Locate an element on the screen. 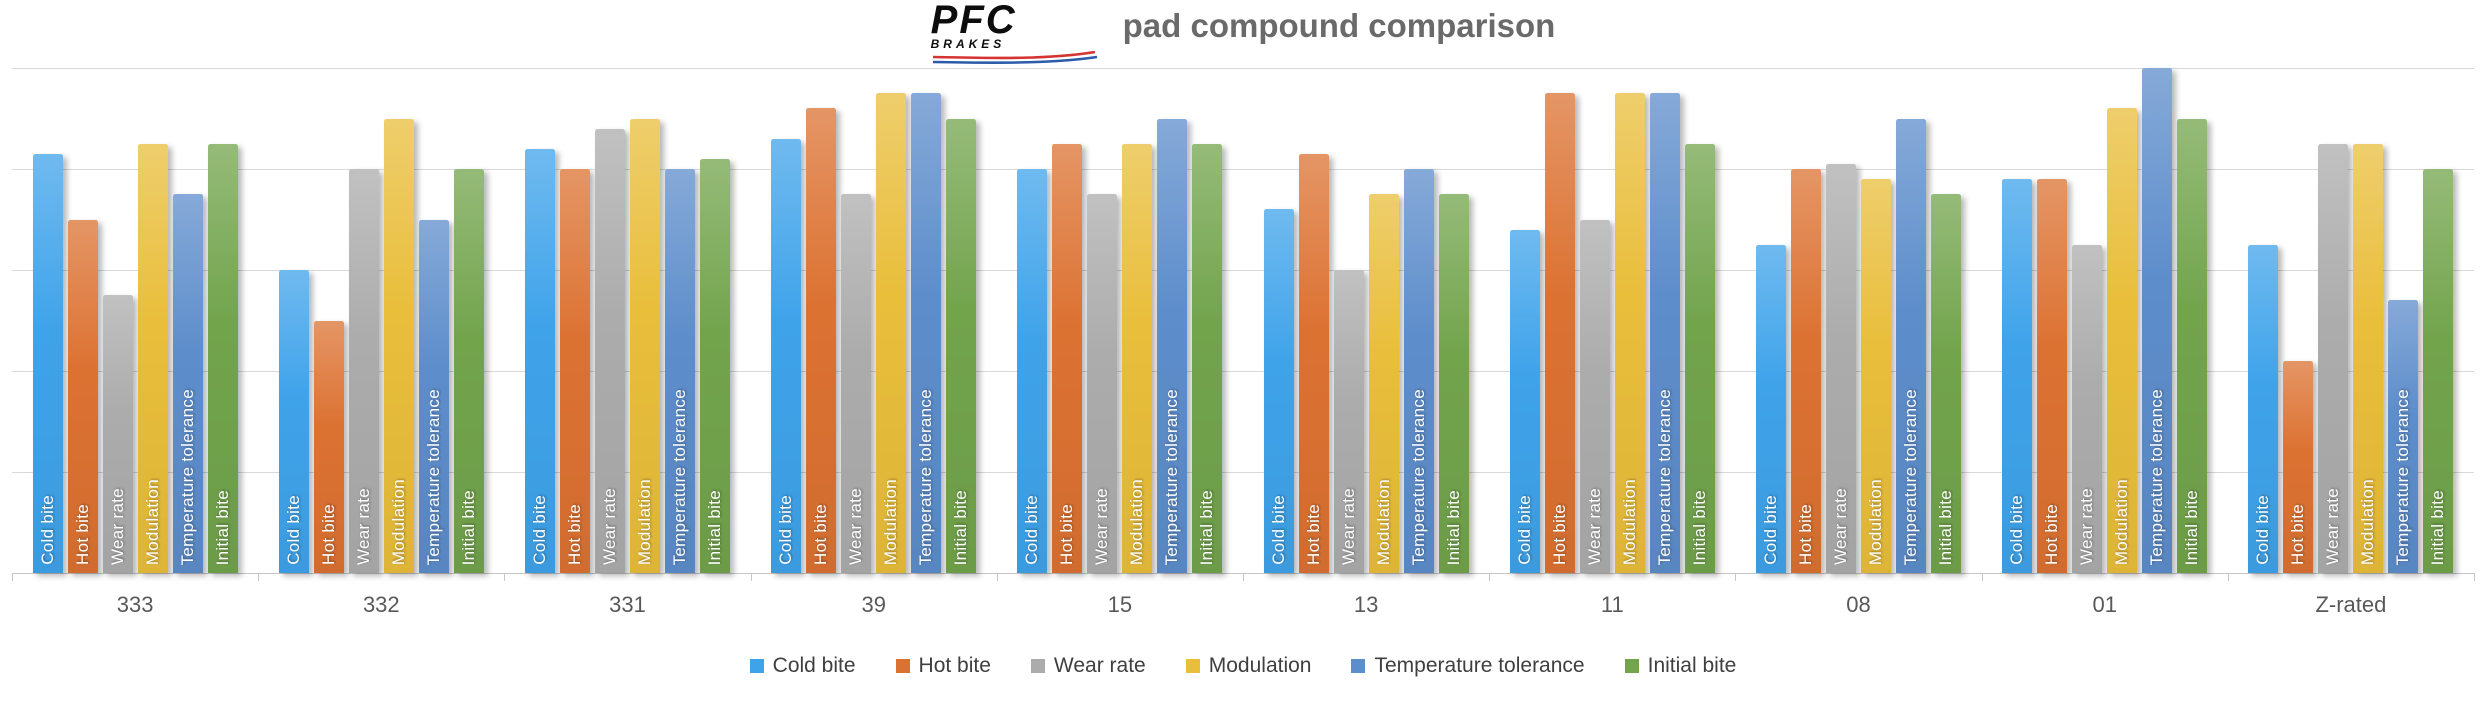 This screenshot has width=2486, height=724. bar-modulation-332: Modulation is located at coordinates (398, 345).